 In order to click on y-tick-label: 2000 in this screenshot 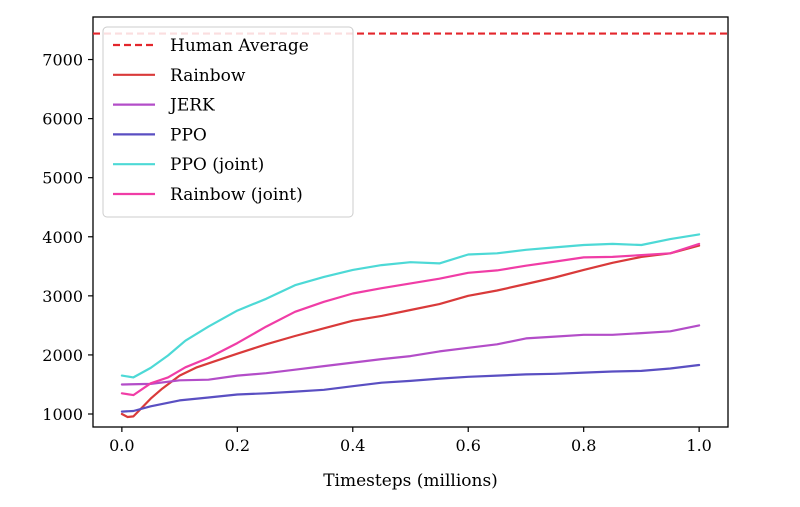, I will do `click(62, 355)`.